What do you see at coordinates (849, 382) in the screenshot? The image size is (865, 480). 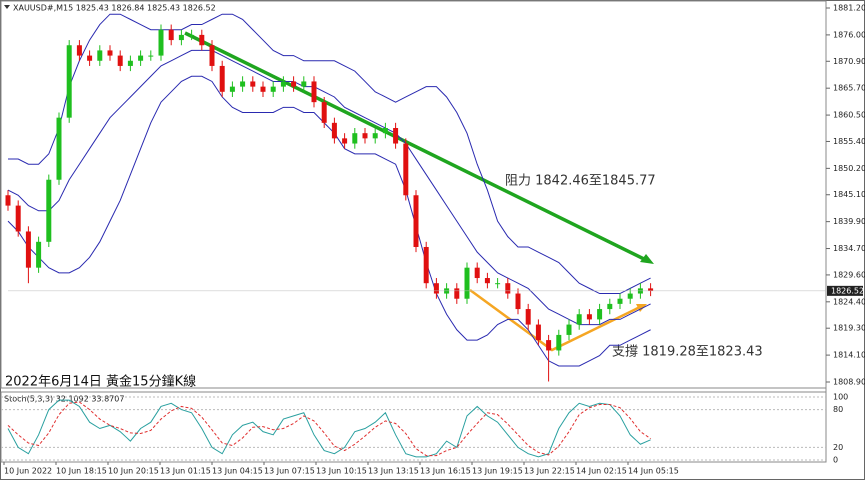 I see `y-tick-label: 1808.90` at bounding box center [849, 382].